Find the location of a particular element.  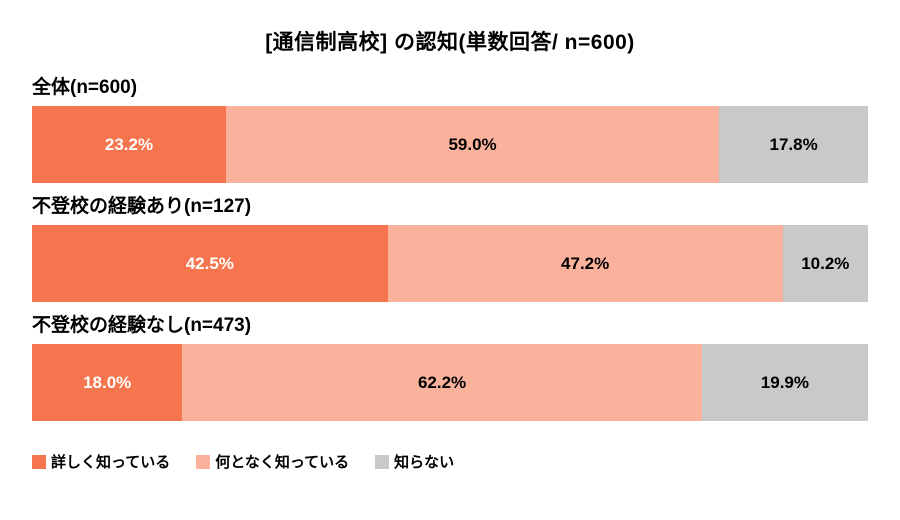

bar-segment-does-not-know: 19.9% is located at coordinates (784, 382).